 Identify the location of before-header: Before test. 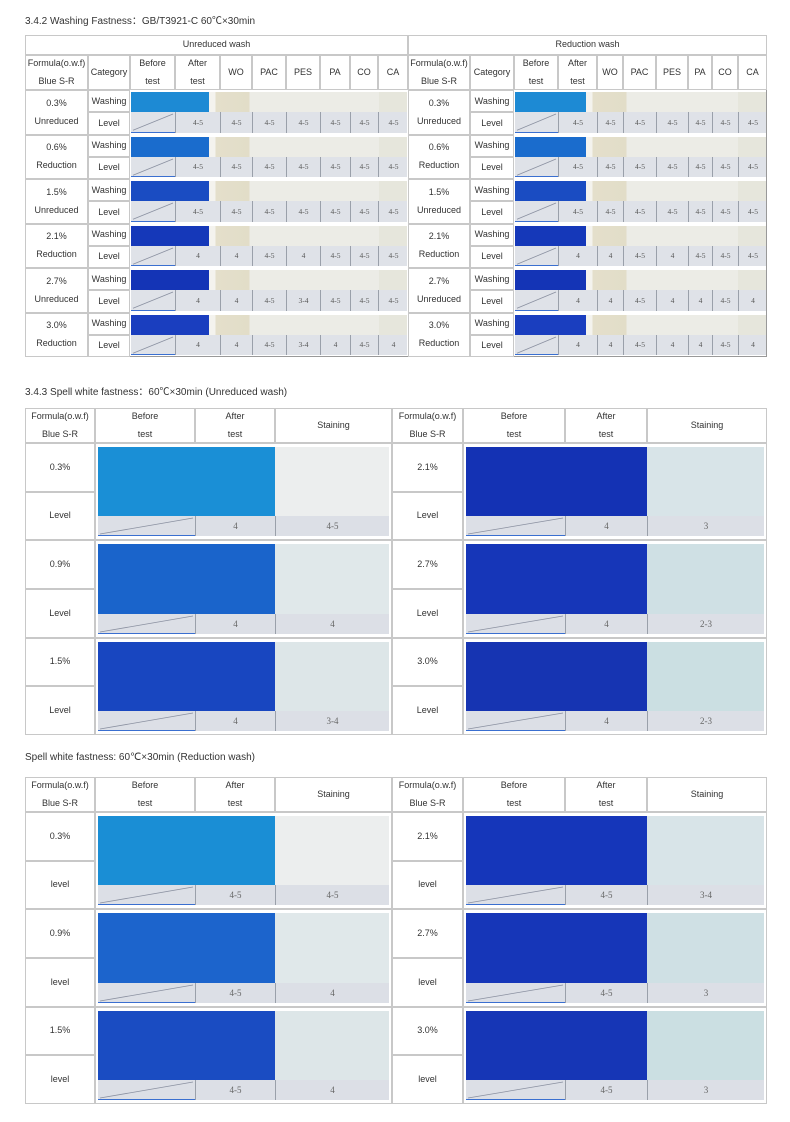
(514, 794).